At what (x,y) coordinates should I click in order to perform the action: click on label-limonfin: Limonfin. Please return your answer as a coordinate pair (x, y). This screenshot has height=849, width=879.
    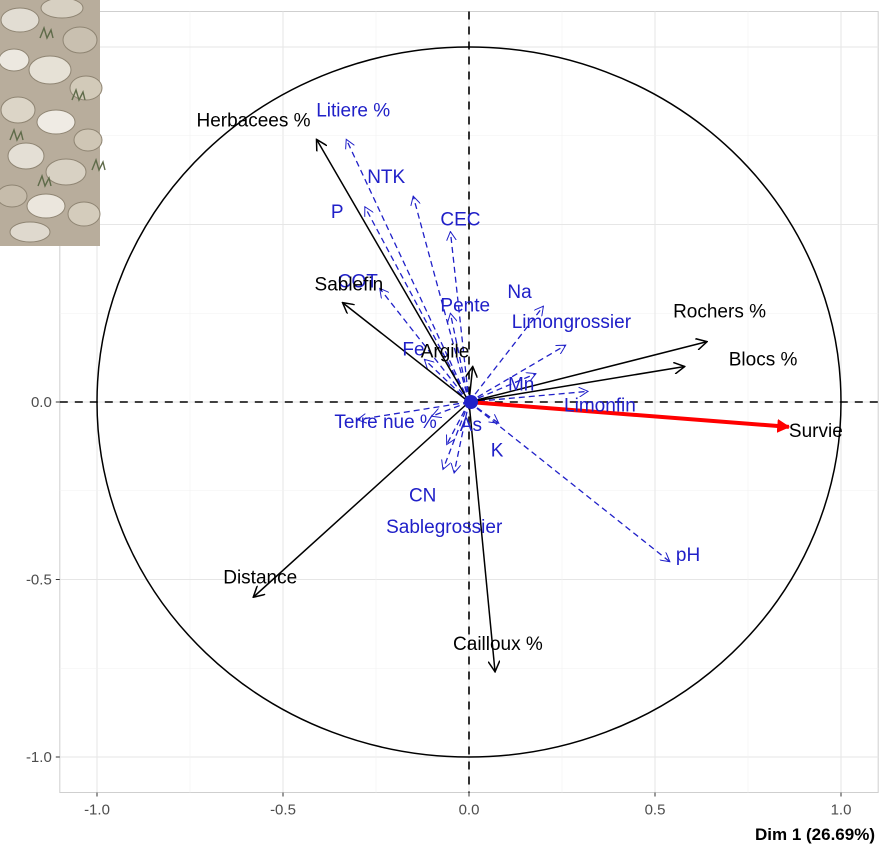
    Looking at the image, I should click on (600, 405).